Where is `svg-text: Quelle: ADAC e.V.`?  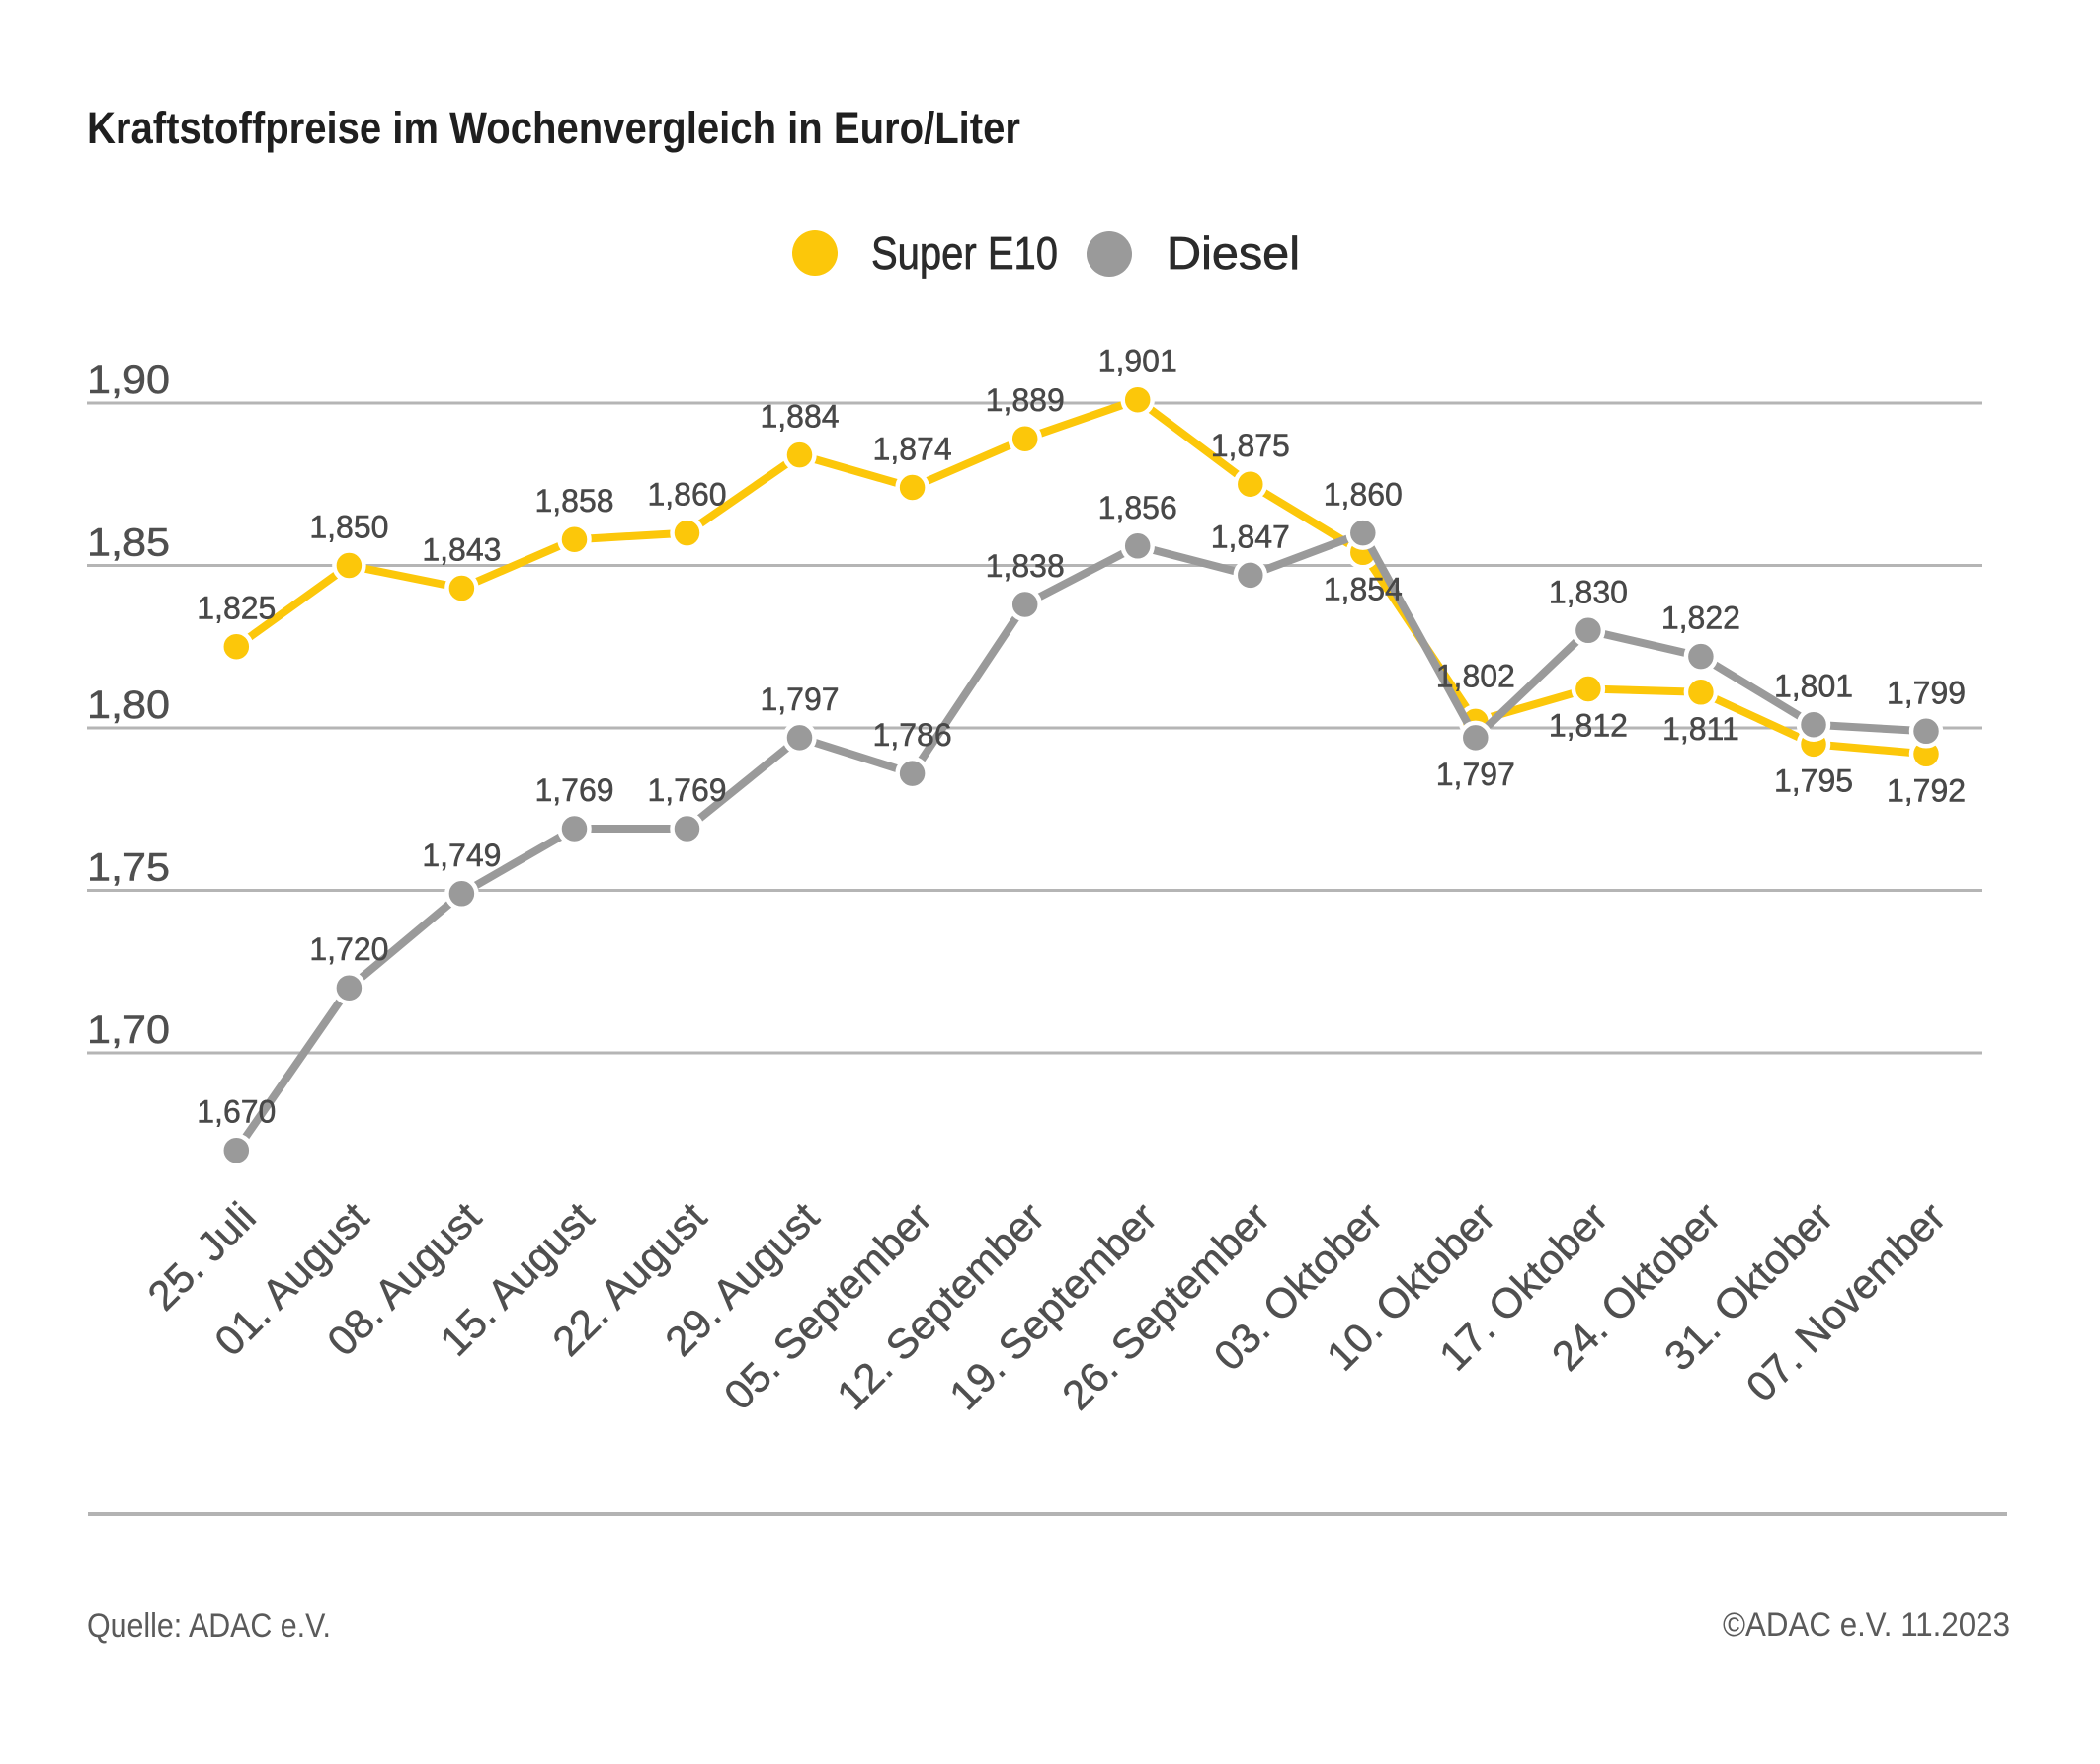
svg-text: Quelle: ADAC e.V. is located at coordinates (209, 1625).